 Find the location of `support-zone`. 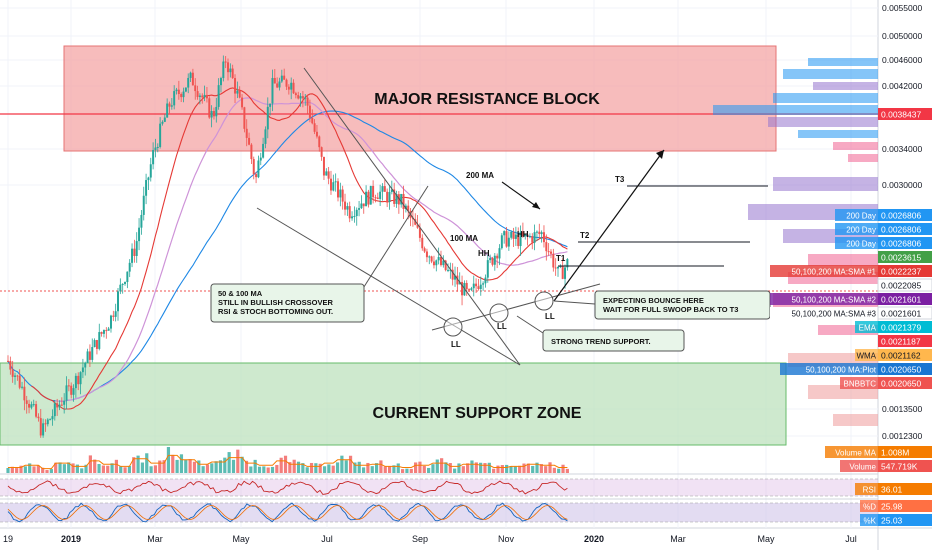

support-zone is located at coordinates (393, 404).